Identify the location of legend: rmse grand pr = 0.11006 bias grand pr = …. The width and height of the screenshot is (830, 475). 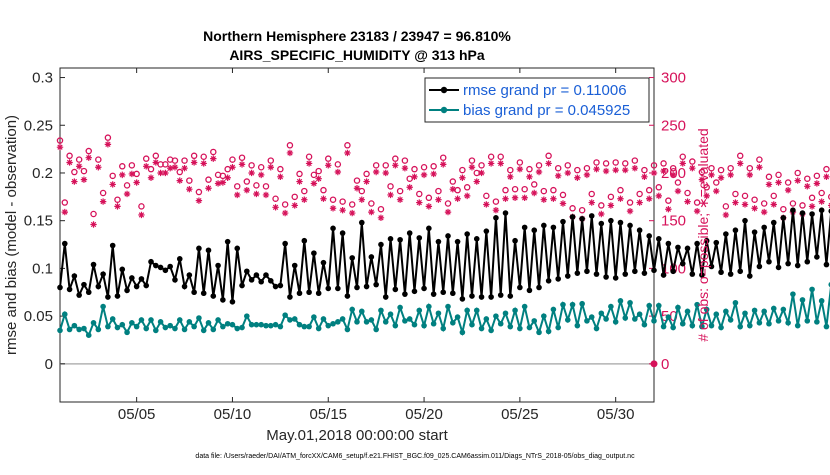
(537, 100).